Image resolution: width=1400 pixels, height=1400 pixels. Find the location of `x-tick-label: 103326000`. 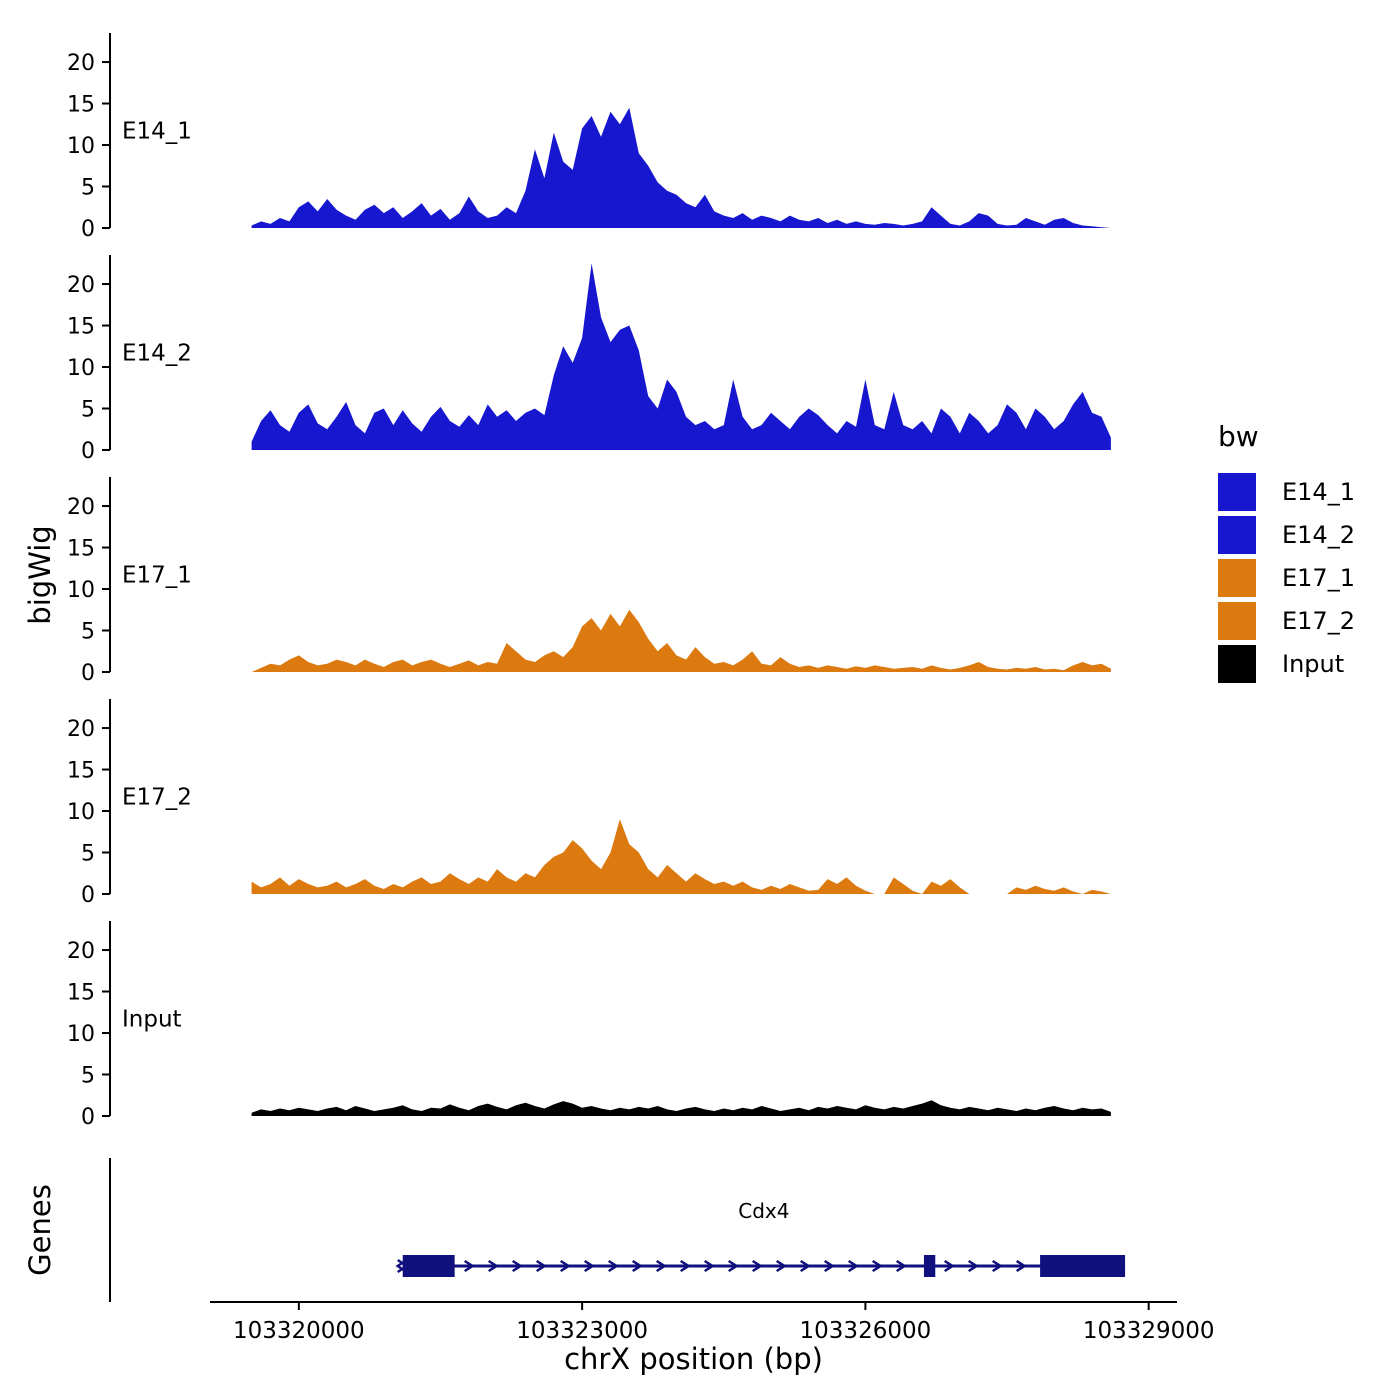

x-tick-label: 103326000 is located at coordinates (866, 1331).